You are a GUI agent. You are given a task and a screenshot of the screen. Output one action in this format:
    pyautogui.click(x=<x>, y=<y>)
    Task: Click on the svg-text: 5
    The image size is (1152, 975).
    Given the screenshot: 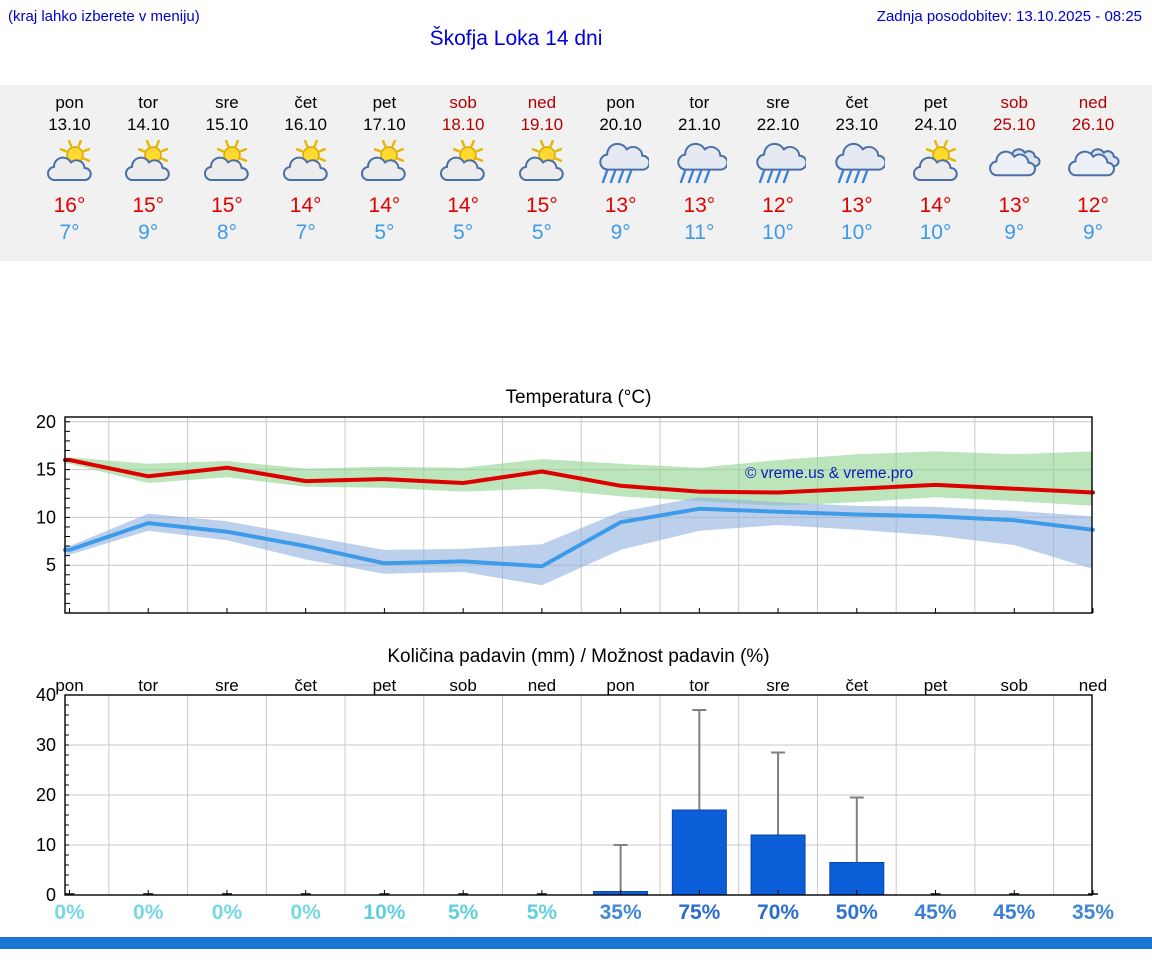 What is the action you would take?
    pyautogui.click(x=51, y=565)
    